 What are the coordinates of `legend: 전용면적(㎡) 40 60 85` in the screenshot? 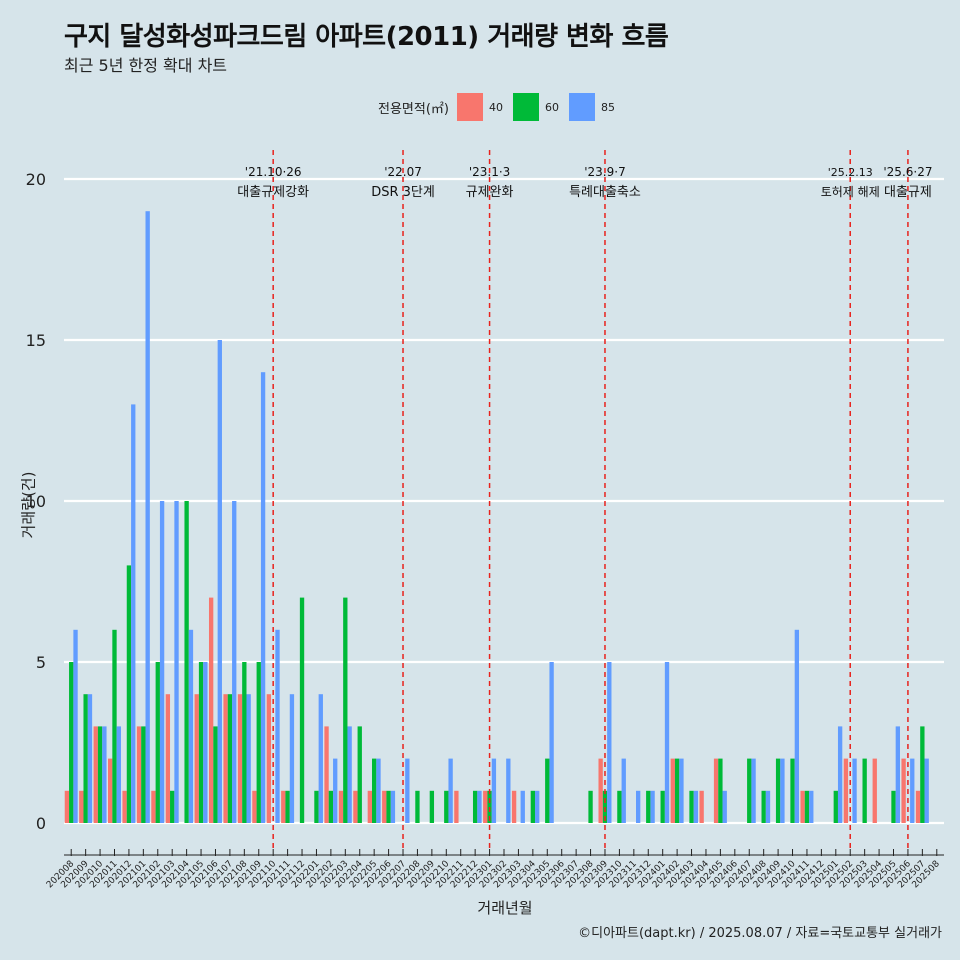 It's located at (501, 107).